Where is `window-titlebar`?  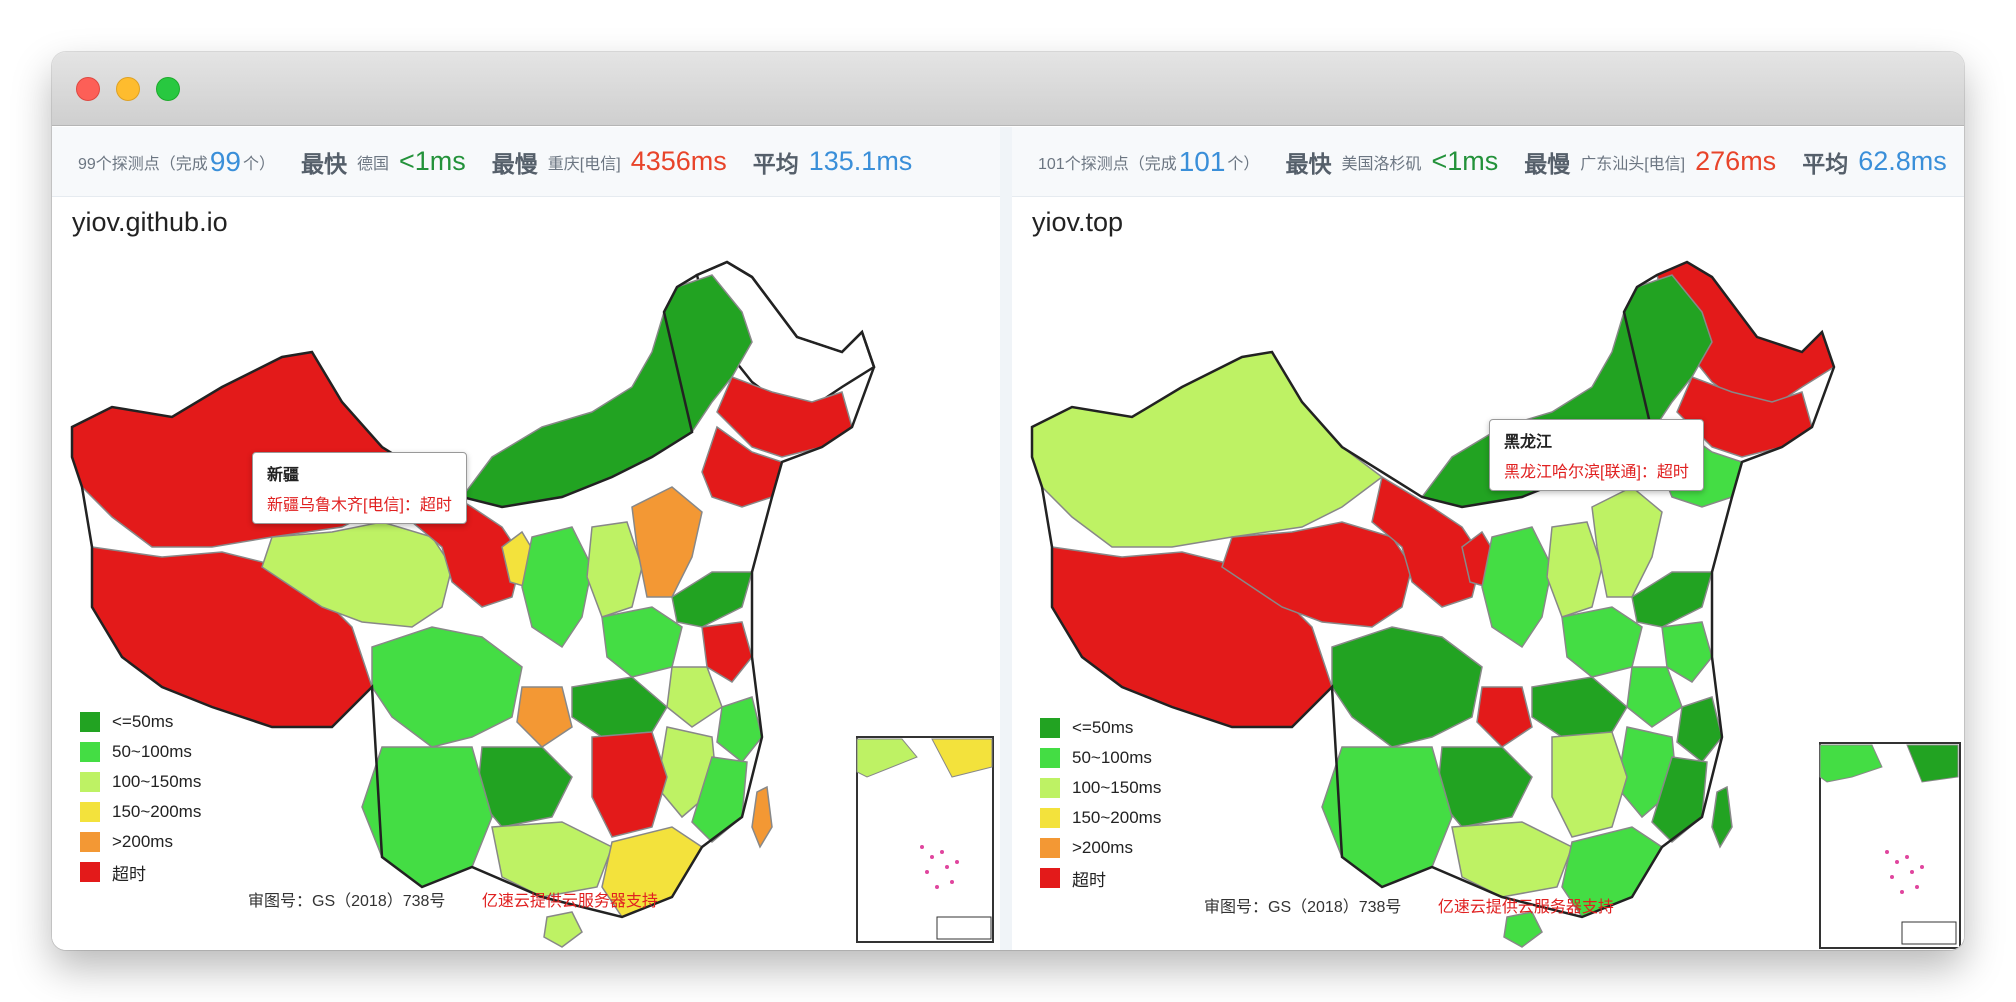 window-titlebar is located at coordinates (1008, 89).